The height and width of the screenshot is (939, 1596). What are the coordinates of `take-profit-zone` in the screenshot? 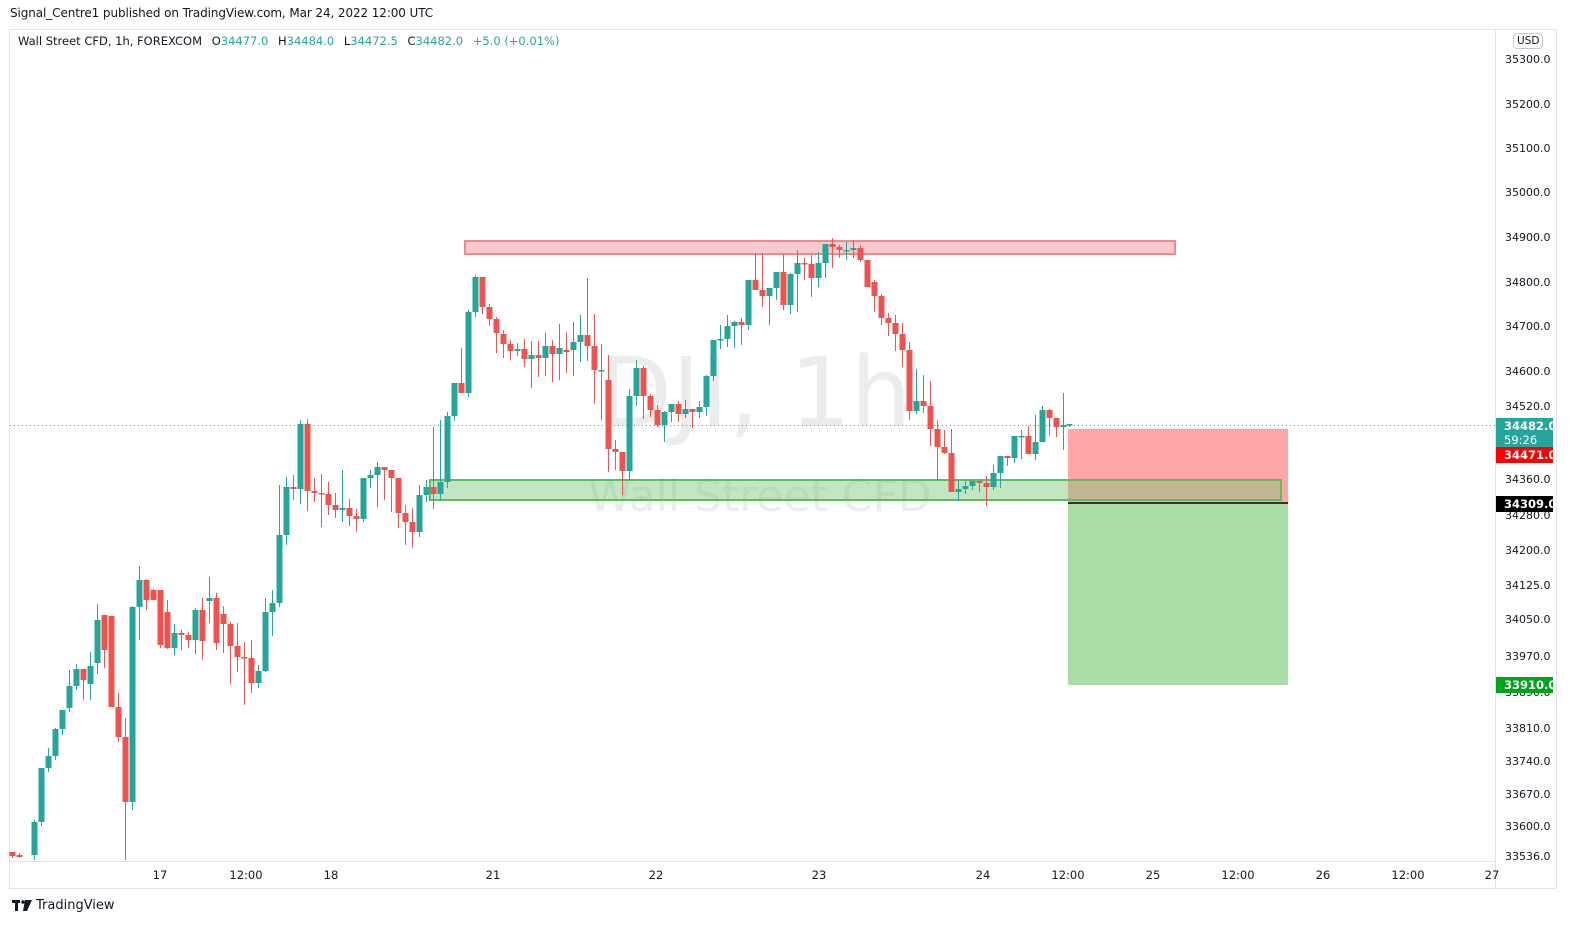 It's located at (1178, 594).